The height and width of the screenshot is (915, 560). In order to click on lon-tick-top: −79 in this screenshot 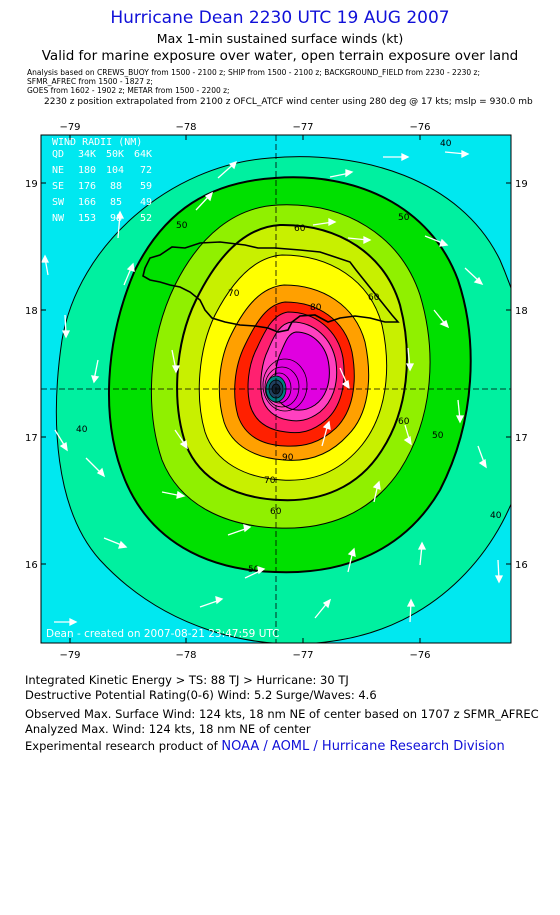, I will do `click(69, 127)`.